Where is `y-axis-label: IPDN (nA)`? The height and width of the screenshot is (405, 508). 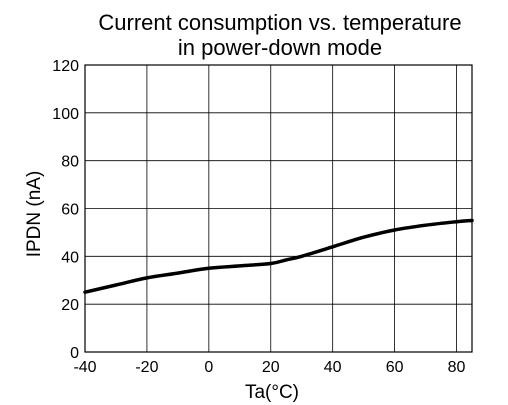 y-axis-label: IPDN (nA) is located at coordinates (34, 214).